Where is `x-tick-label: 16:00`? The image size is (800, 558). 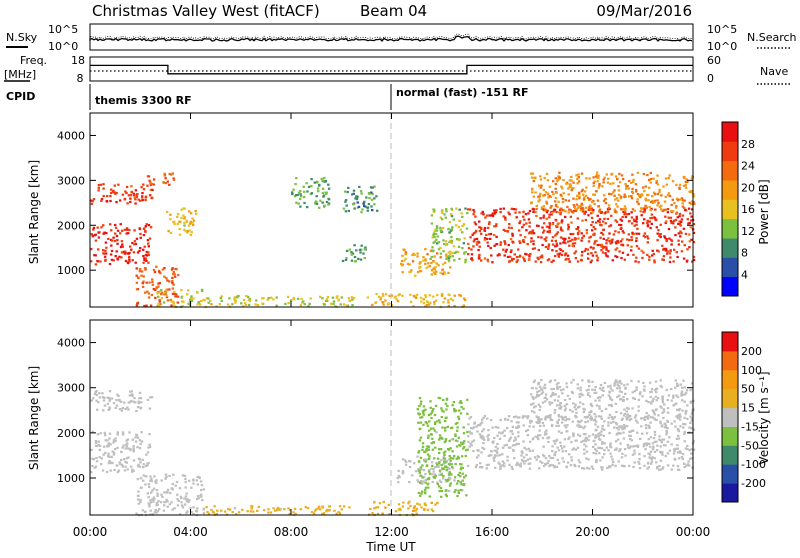 x-tick-label: 16:00 is located at coordinates (492, 532).